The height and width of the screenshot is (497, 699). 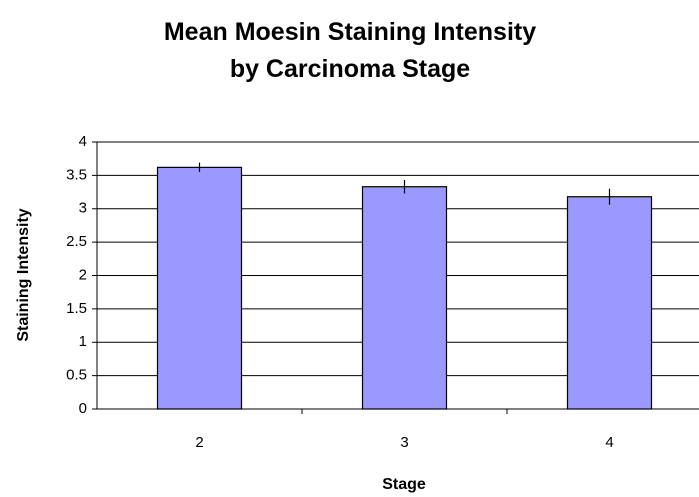 What do you see at coordinates (609, 442) in the screenshot?
I see `x-tick-label: 4` at bounding box center [609, 442].